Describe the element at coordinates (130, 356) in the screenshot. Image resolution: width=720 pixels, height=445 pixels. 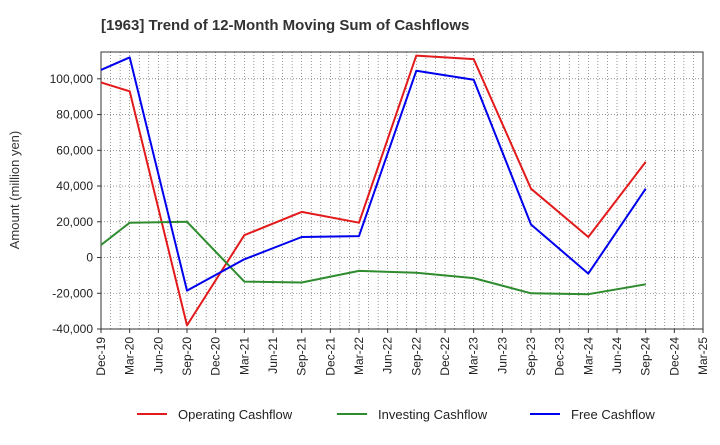
I see `x-tick-label: Mar-20` at that location.